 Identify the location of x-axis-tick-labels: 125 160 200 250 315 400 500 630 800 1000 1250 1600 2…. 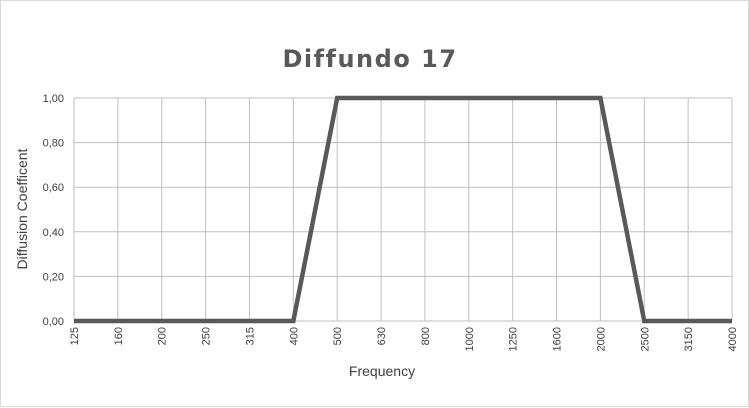
(404, 339).